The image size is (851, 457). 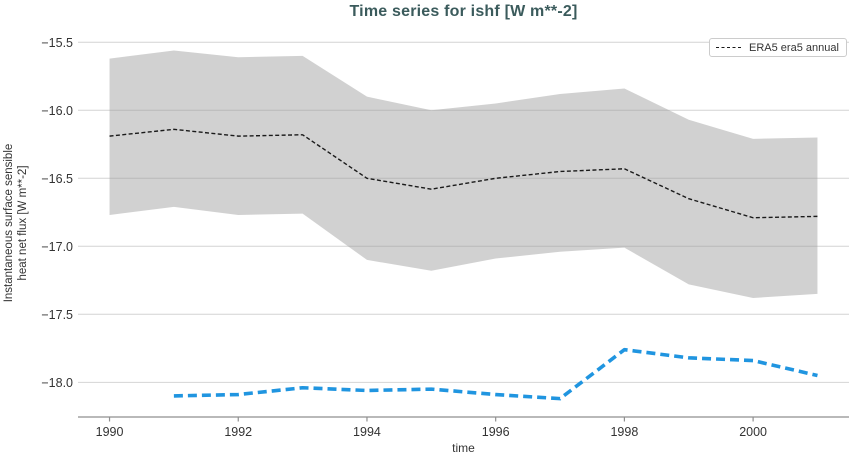 I want to click on x-axis-label: time, so click(x=463, y=448).